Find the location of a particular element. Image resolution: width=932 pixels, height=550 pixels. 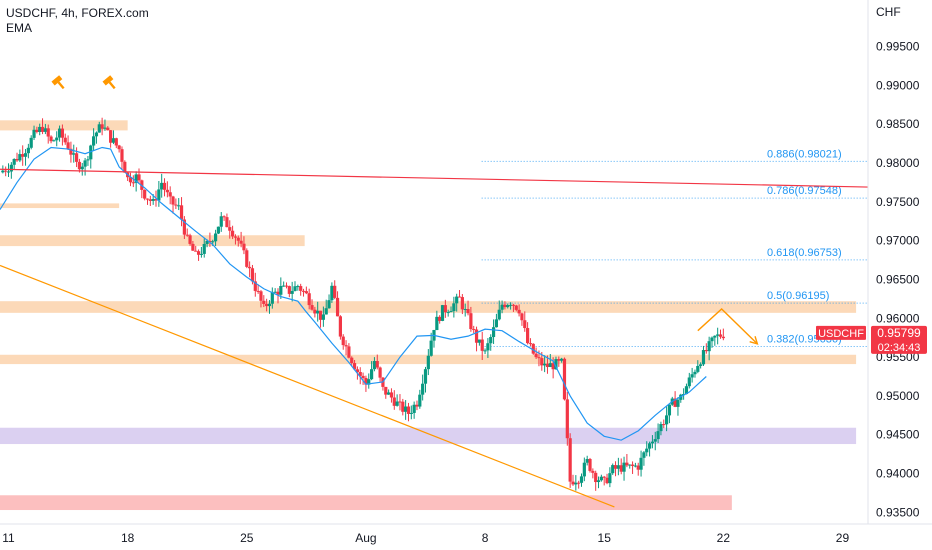

x-tick-label-4: 8 is located at coordinates (485, 538).